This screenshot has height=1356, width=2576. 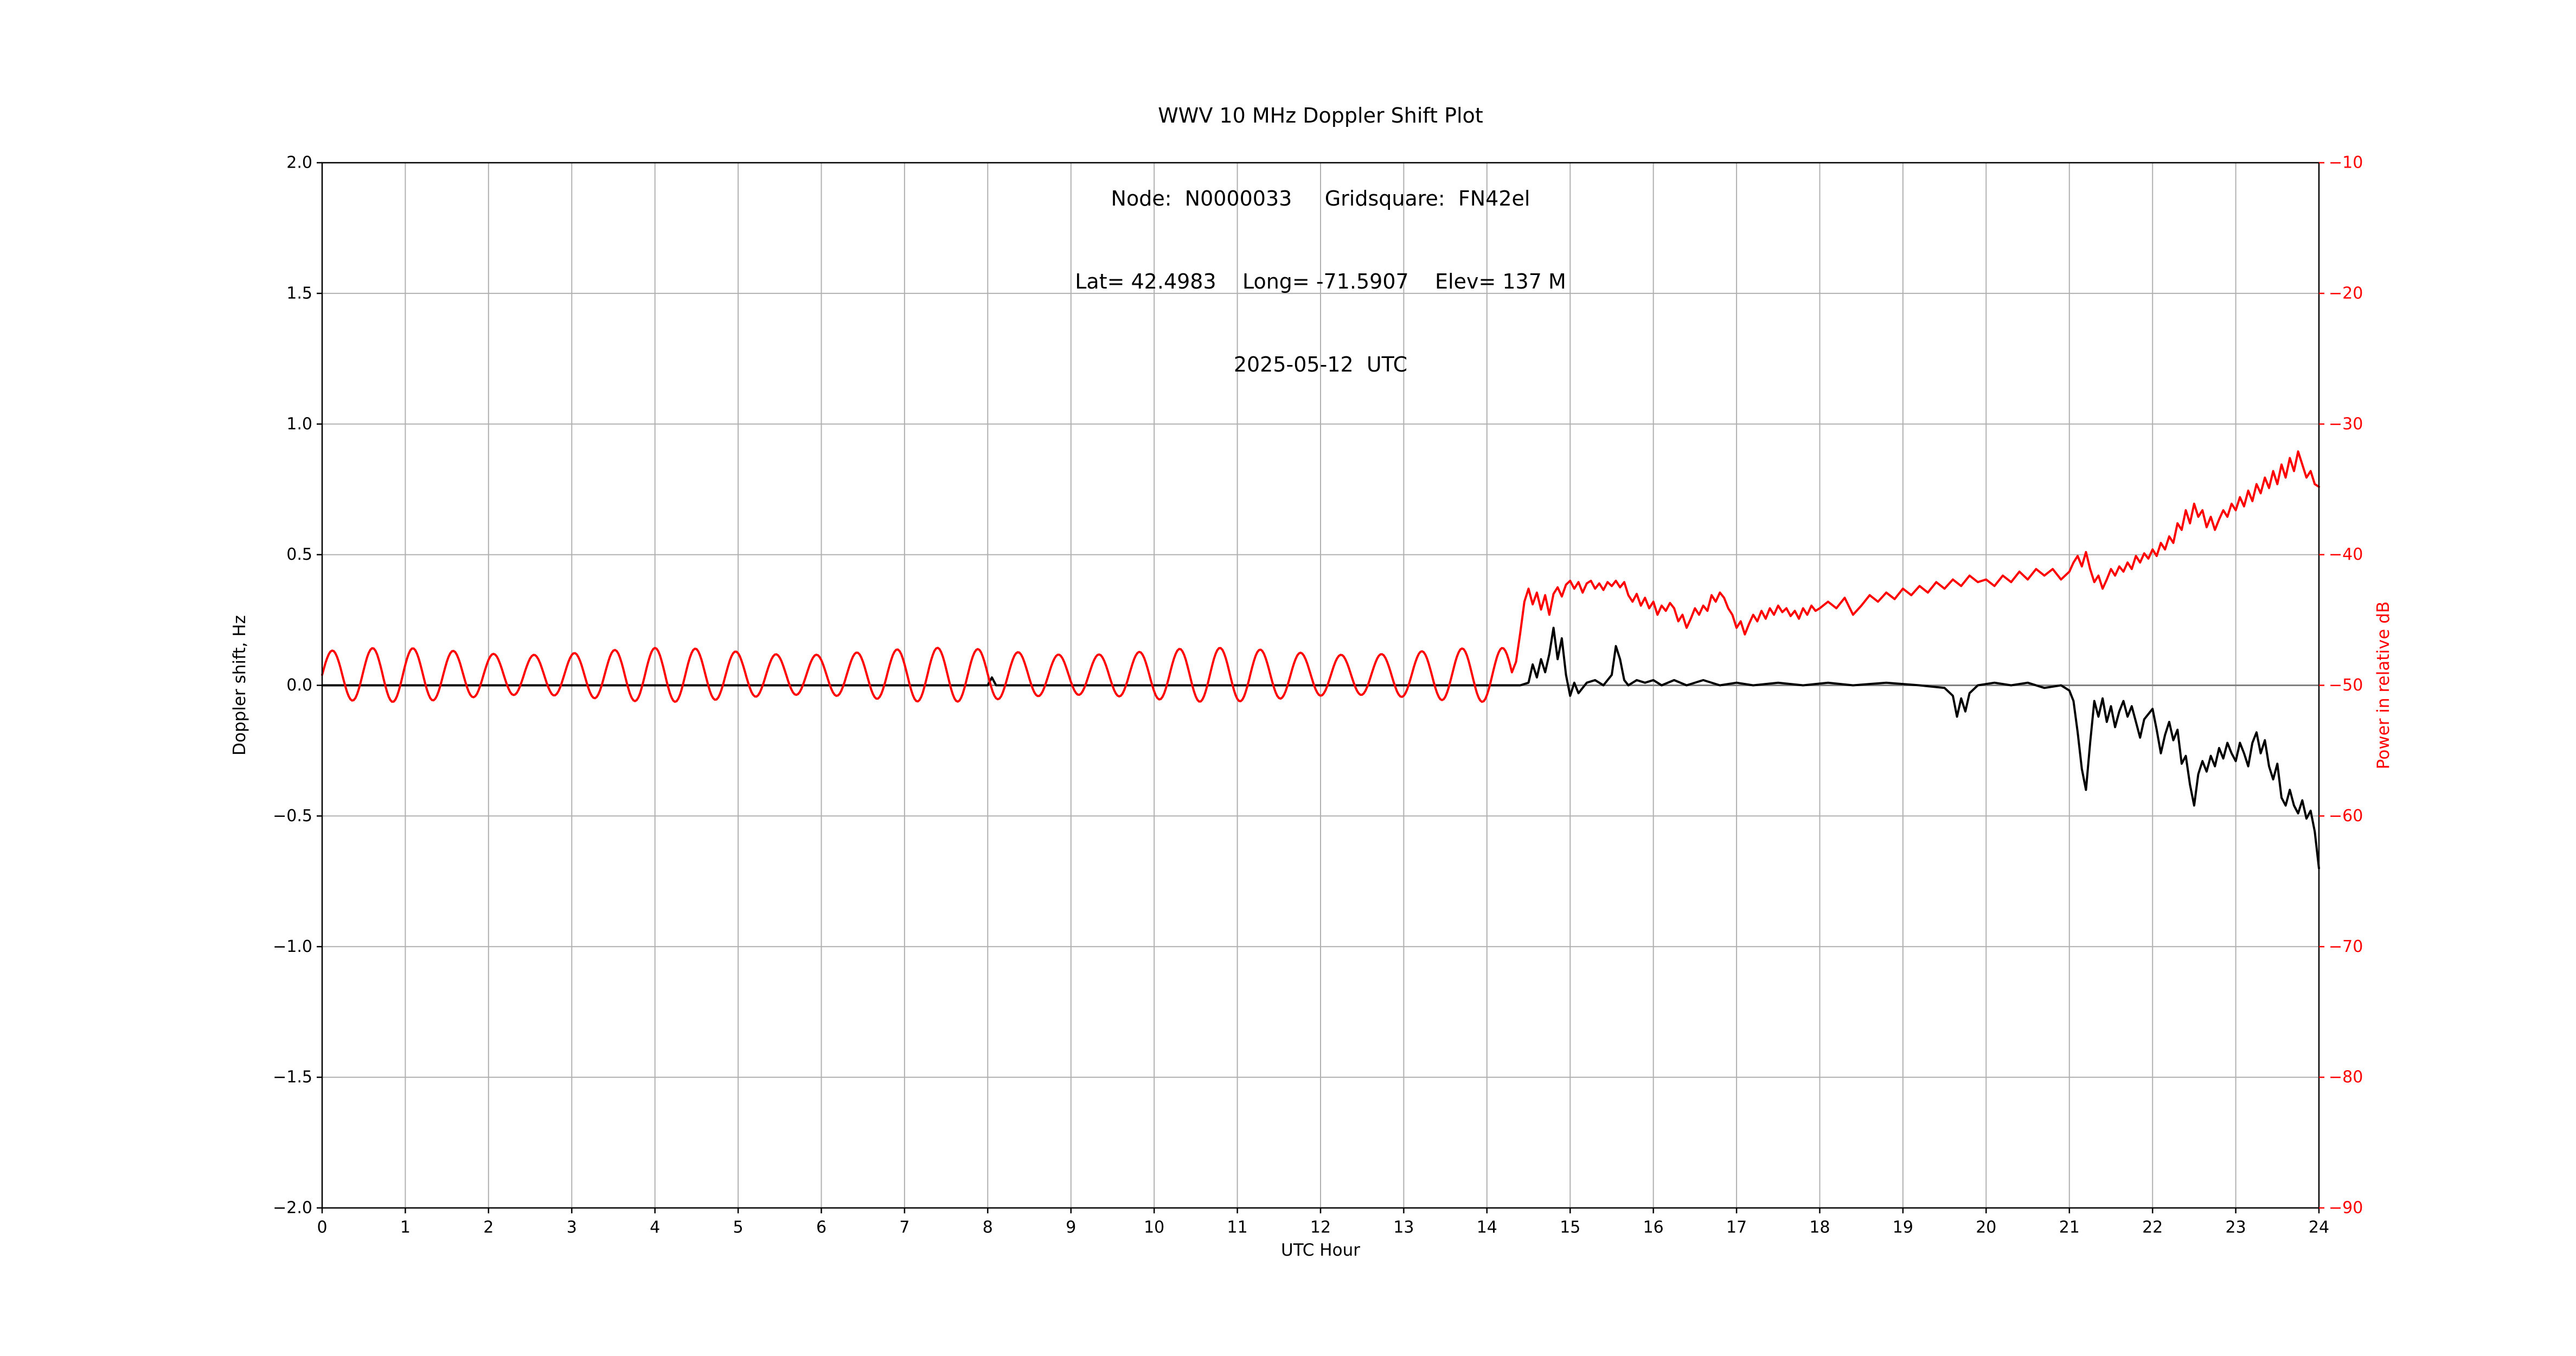 I want to click on left-tick-label: 0.0, so click(x=299, y=685).